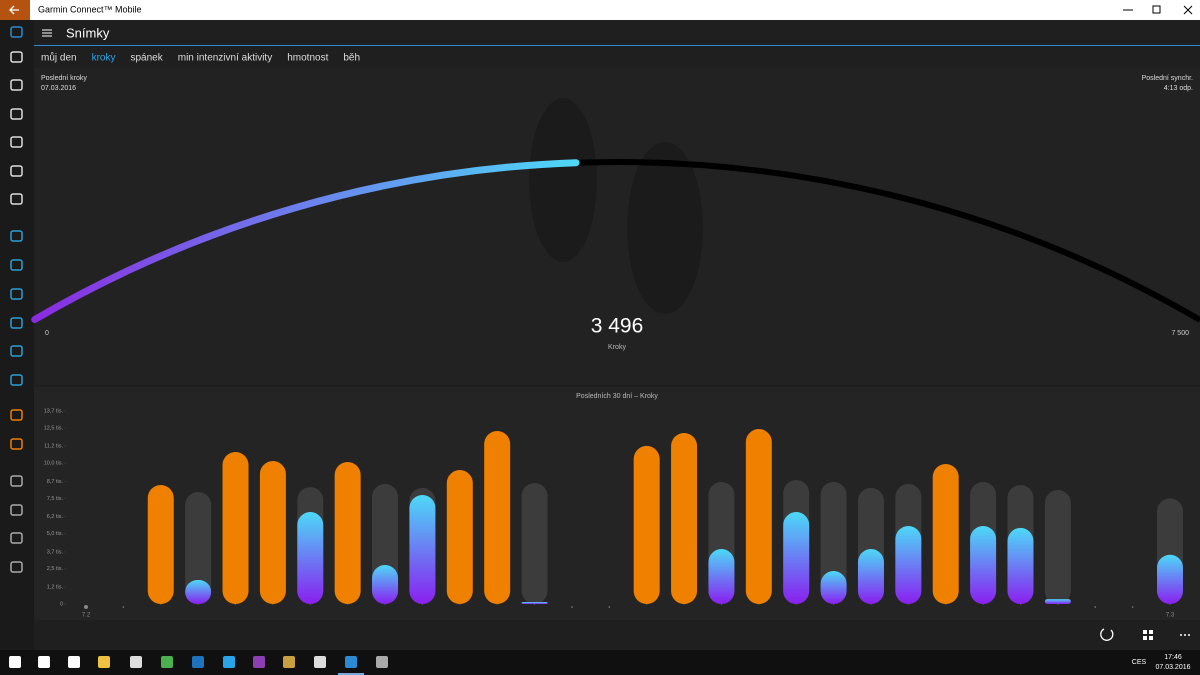 This screenshot has width=1200, height=675. Describe the element at coordinates (225, 58) in the screenshot. I see `tab: min intenzivní aktivity` at that location.